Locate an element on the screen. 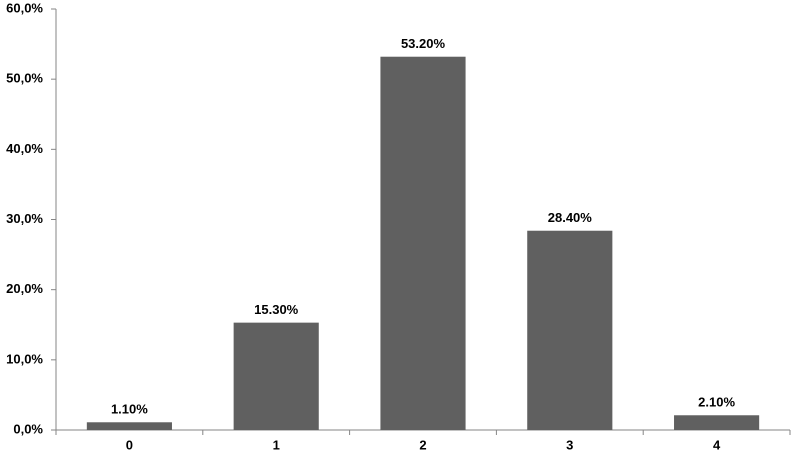 The width and height of the screenshot is (795, 456). x-tick-label: 2 is located at coordinates (422, 444).